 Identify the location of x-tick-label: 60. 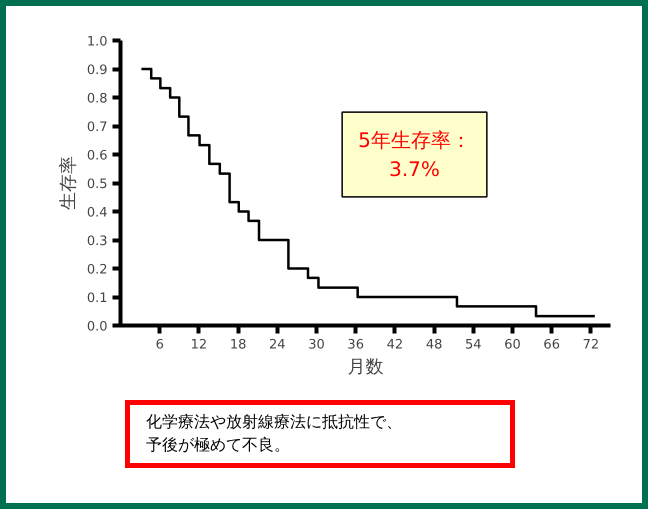
(512, 345).